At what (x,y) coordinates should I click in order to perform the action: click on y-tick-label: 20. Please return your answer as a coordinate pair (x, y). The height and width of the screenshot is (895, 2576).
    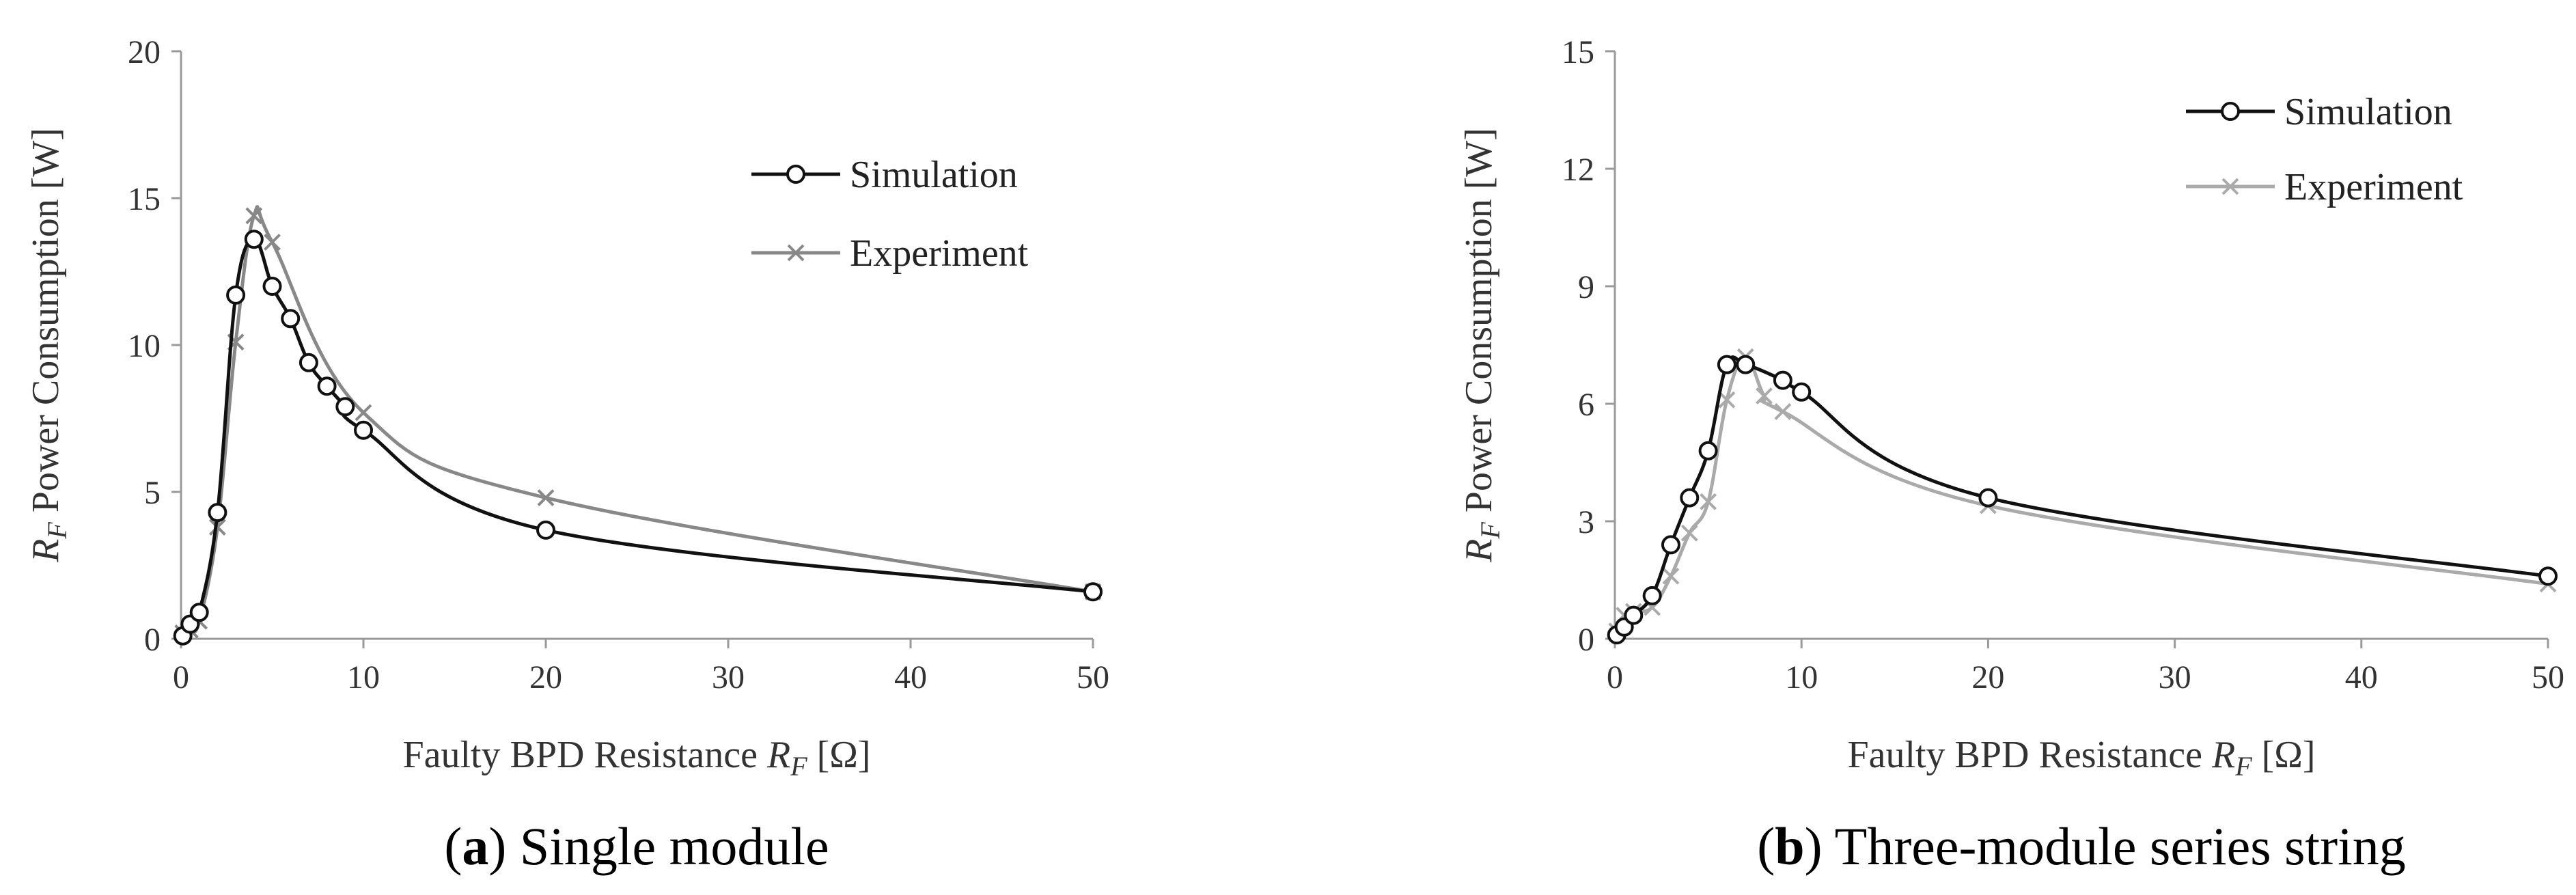
    Looking at the image, I should click on (144, 52).